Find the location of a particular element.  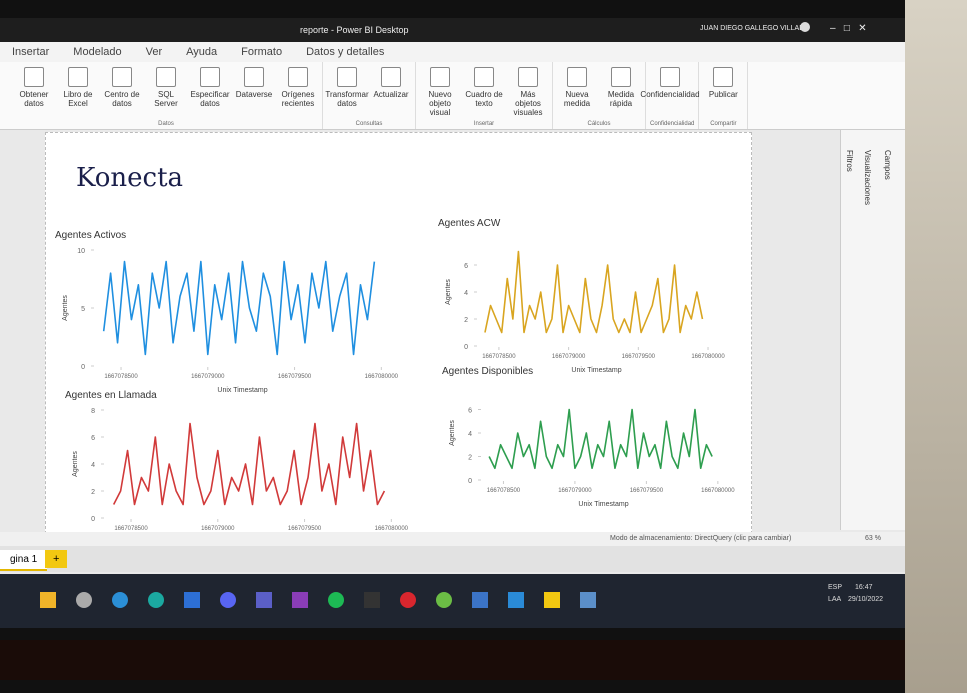

clock-date: 29/10/2022 is located at coordinates (866, 599).